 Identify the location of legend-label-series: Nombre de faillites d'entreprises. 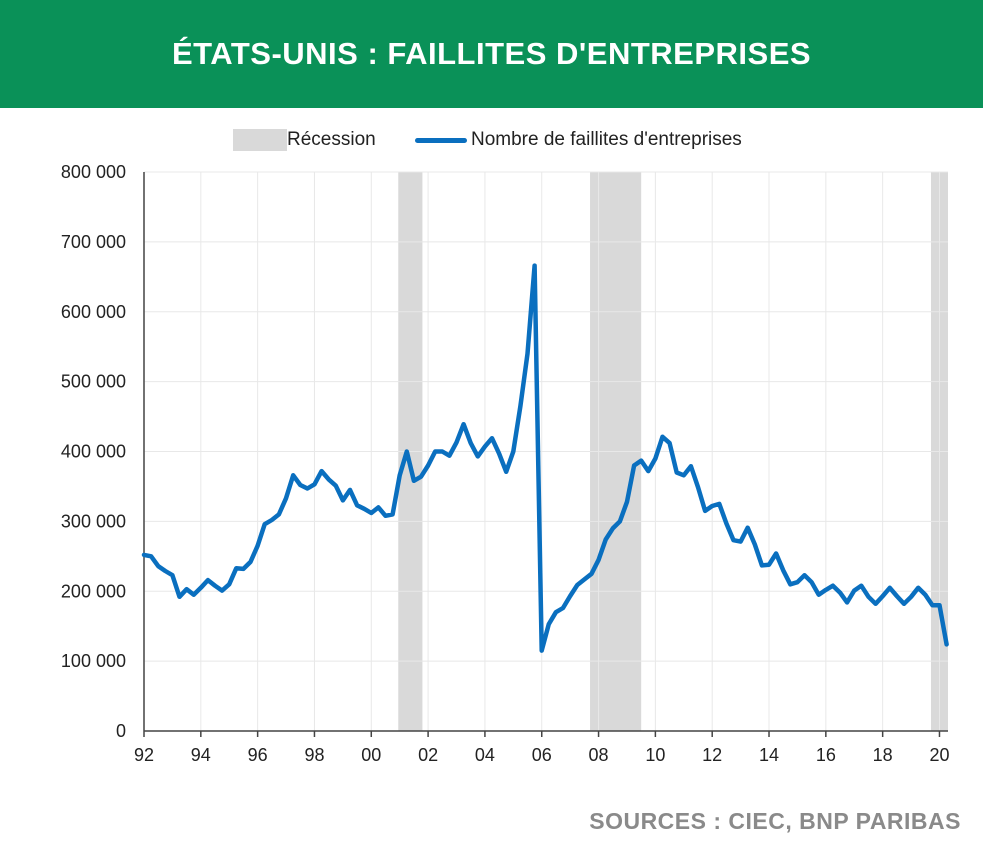
(606, 139).